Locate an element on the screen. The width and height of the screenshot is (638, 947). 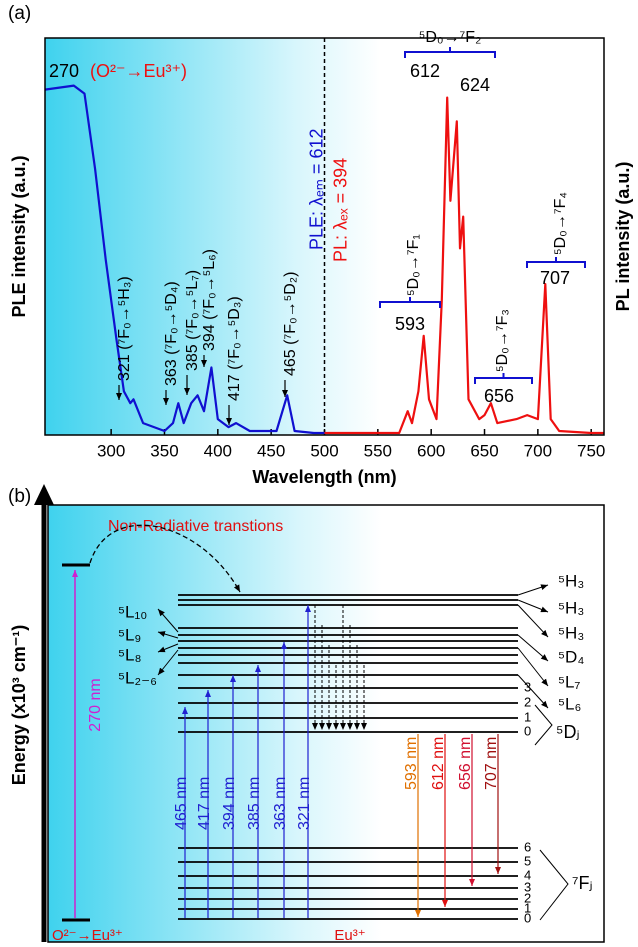
level-label: ⁵D₄ is located at coordinates (571, 656).